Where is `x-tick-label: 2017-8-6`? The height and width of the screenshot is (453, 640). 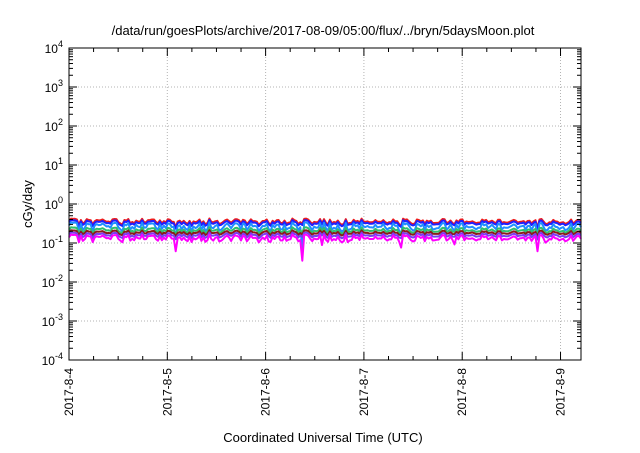
x-tick-label: 2017-8-6 is located at coordinates (266, 392).